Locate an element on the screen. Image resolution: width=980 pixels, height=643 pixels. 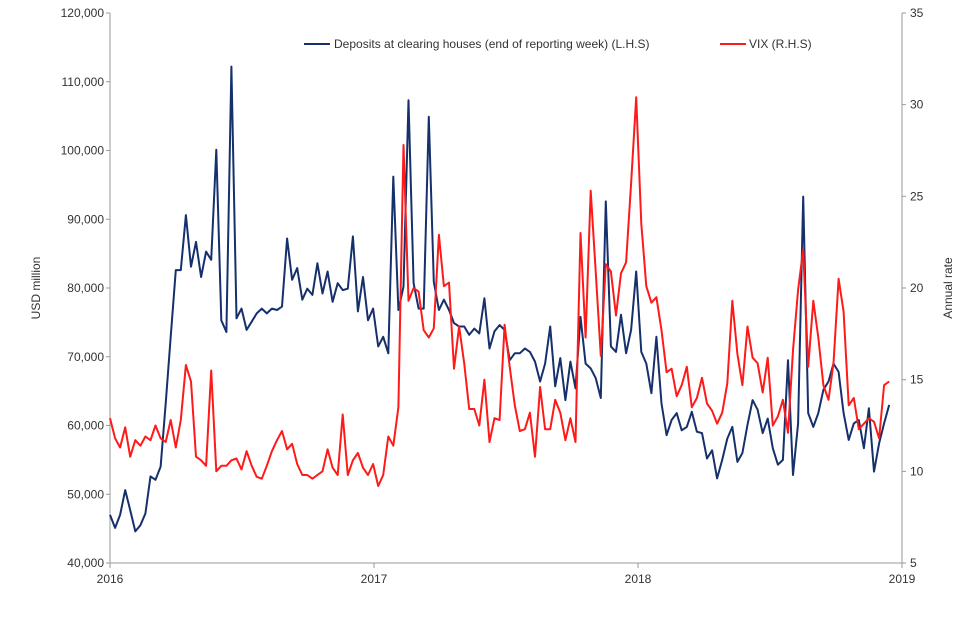
x-tick-label: 2018 is located at coordinates (638, 579).